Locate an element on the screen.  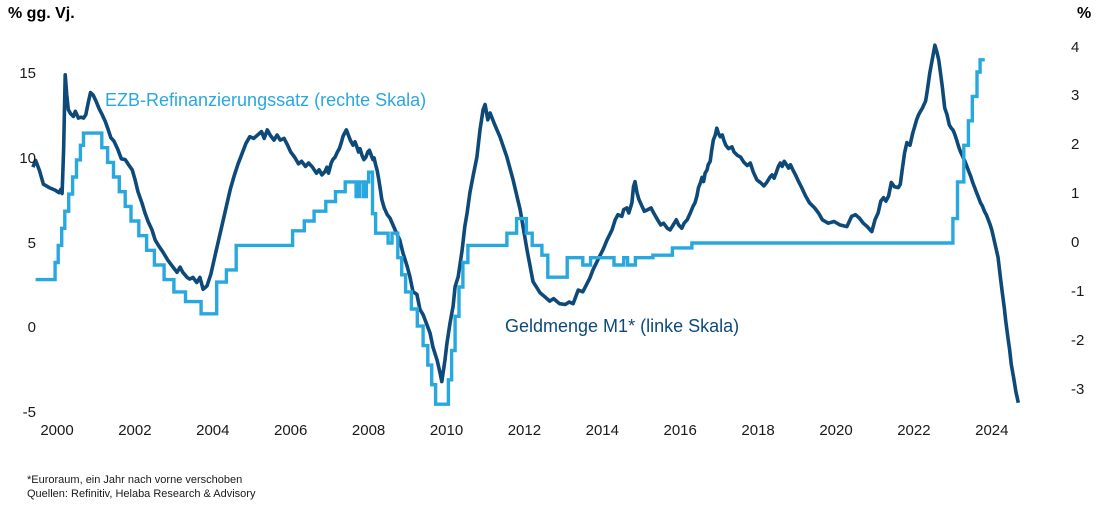
x-axis-tick: 2018 is located at coordinates (758, 430).